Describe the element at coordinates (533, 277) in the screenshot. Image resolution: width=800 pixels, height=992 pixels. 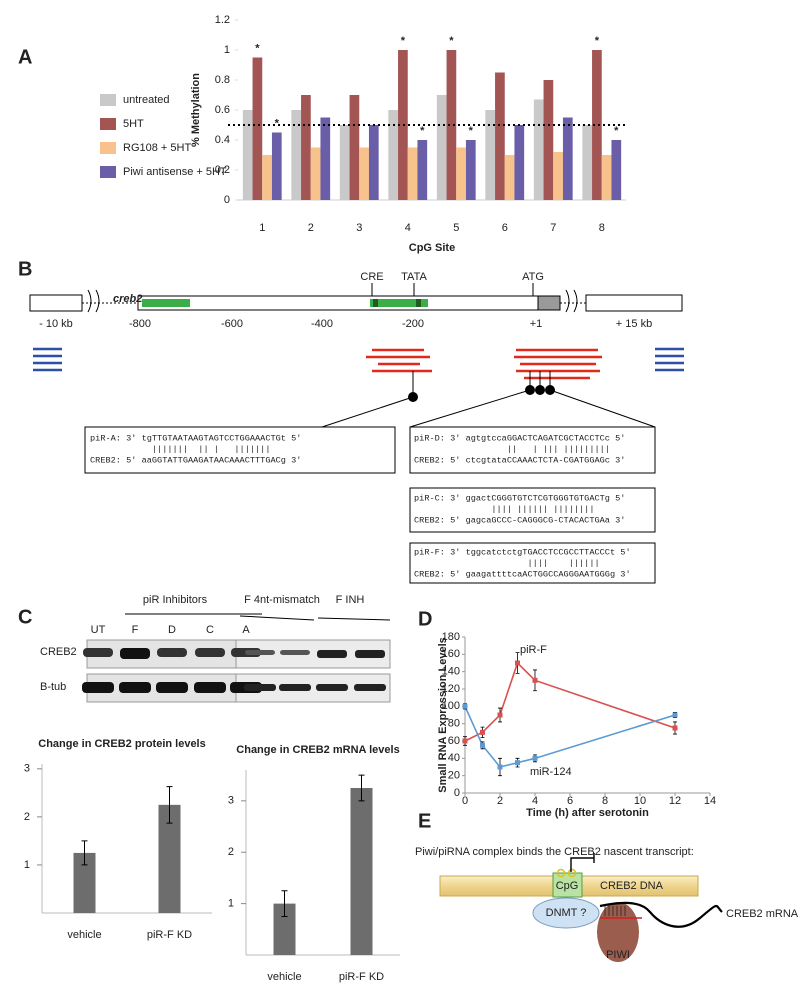
I see `element-label: ATG` at that location.